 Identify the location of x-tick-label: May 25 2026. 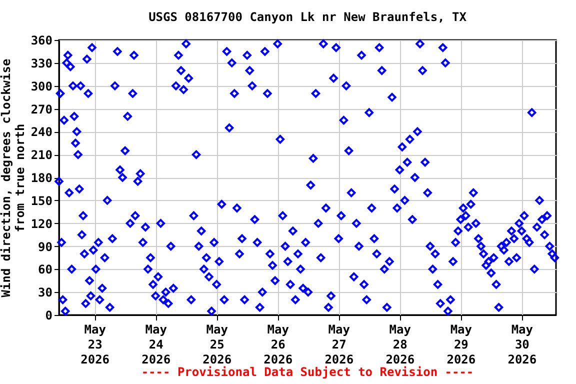
(217, 344).